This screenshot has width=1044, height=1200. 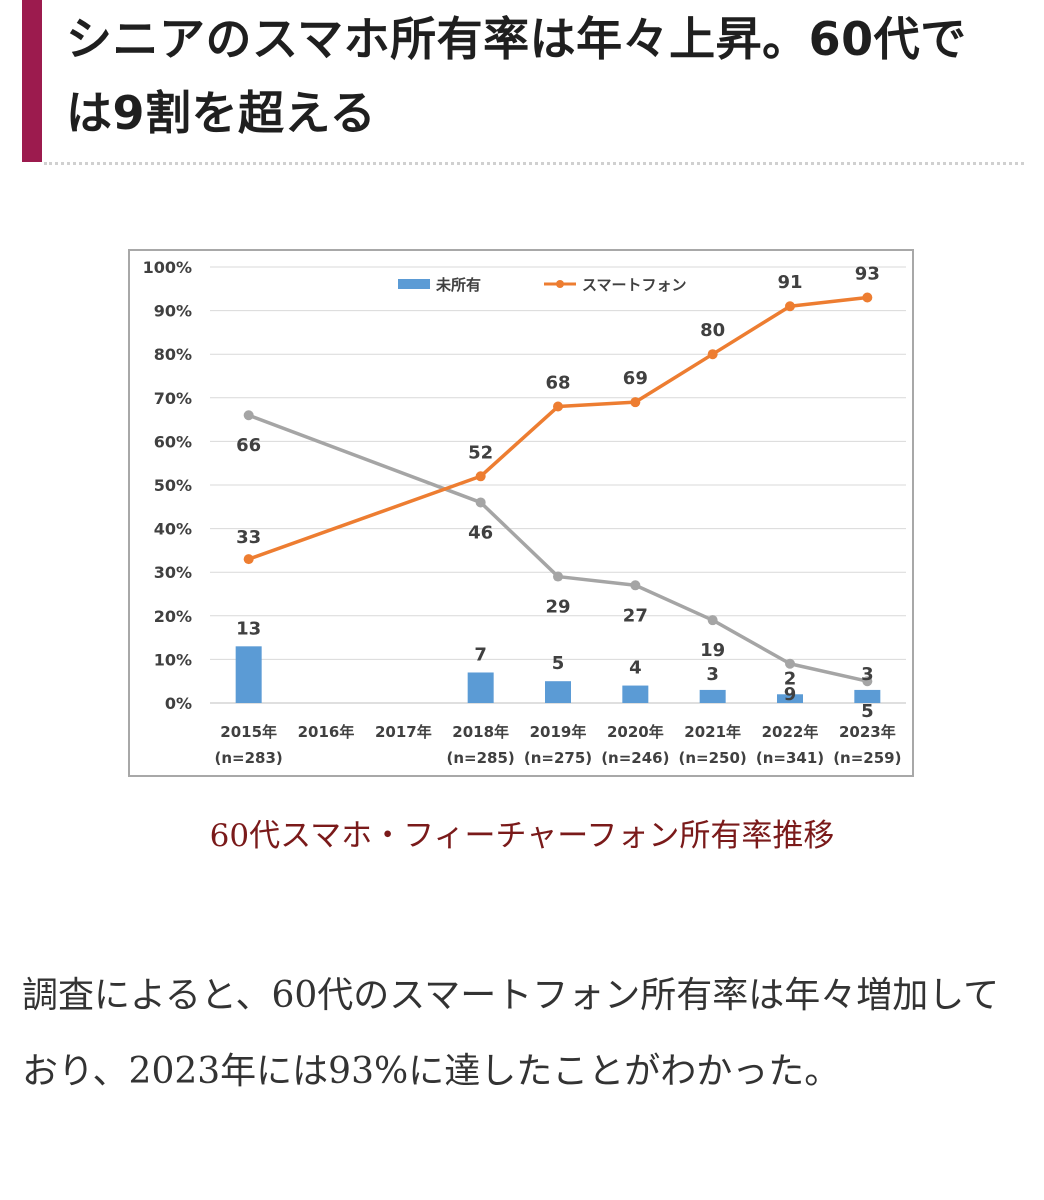 What do you see at coordinates (635, 378) in the screenshot?
I see `smartphone-data-label: 69` at bounding box center [635, 378].